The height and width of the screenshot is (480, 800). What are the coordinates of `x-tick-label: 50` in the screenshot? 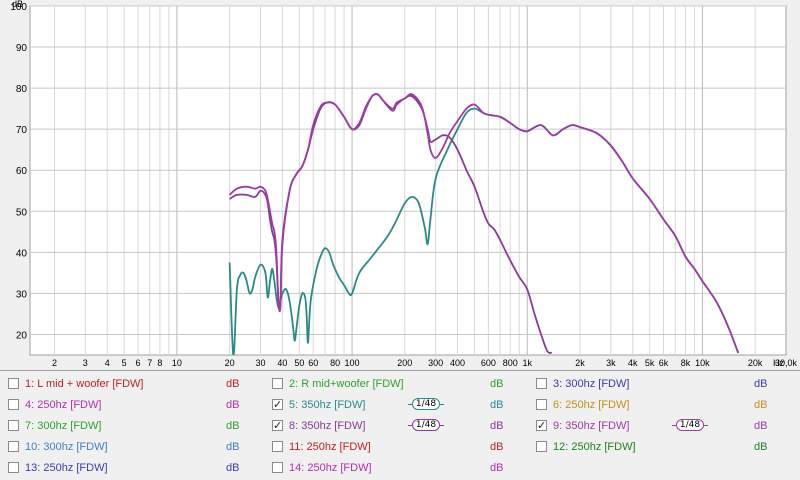 It's located at (299, 363).